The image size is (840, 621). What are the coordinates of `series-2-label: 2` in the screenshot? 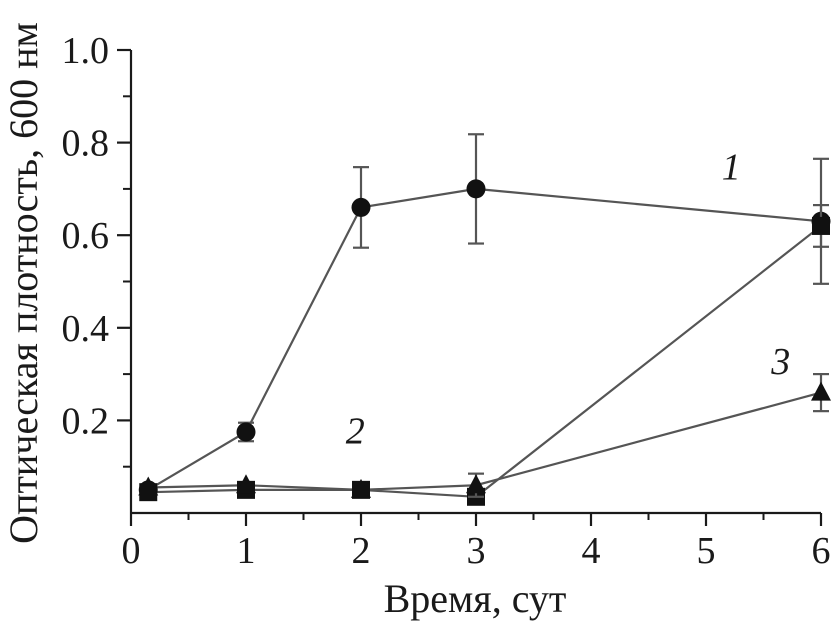 It's located at (355, 432).